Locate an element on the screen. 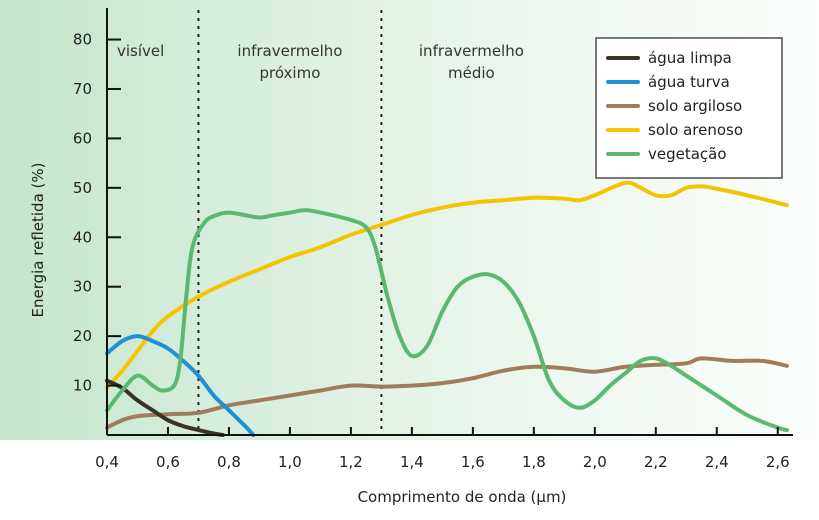  x-tick-label-7: 1,8 is located at coordinates (534, 462).